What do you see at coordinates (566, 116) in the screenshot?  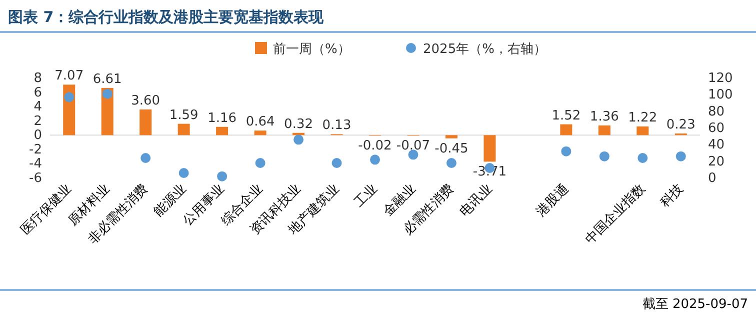 I see `data-label: 1.52` at bounding box center [566, 116].